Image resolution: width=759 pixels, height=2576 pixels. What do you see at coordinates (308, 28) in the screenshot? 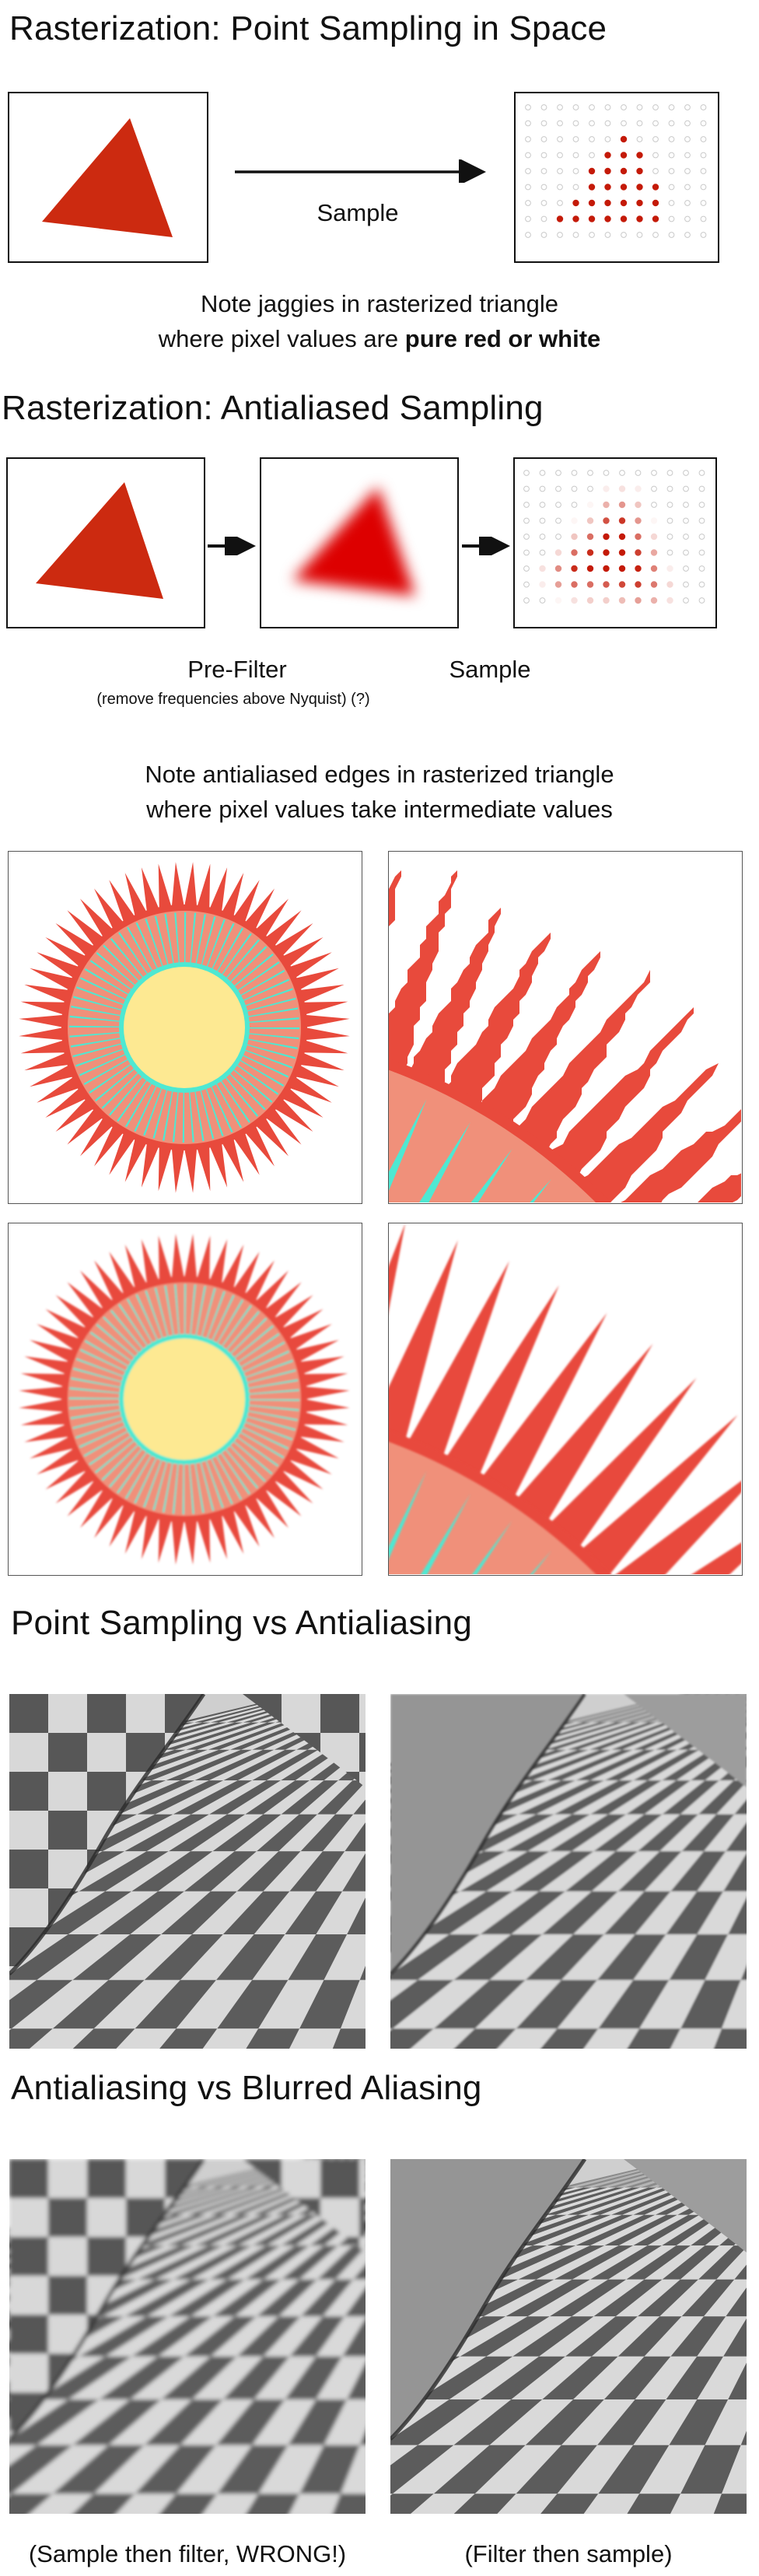
I see `section-title-point-sampling: Rasterization: Point Sampling in Space` at bounding box center [308, 28].